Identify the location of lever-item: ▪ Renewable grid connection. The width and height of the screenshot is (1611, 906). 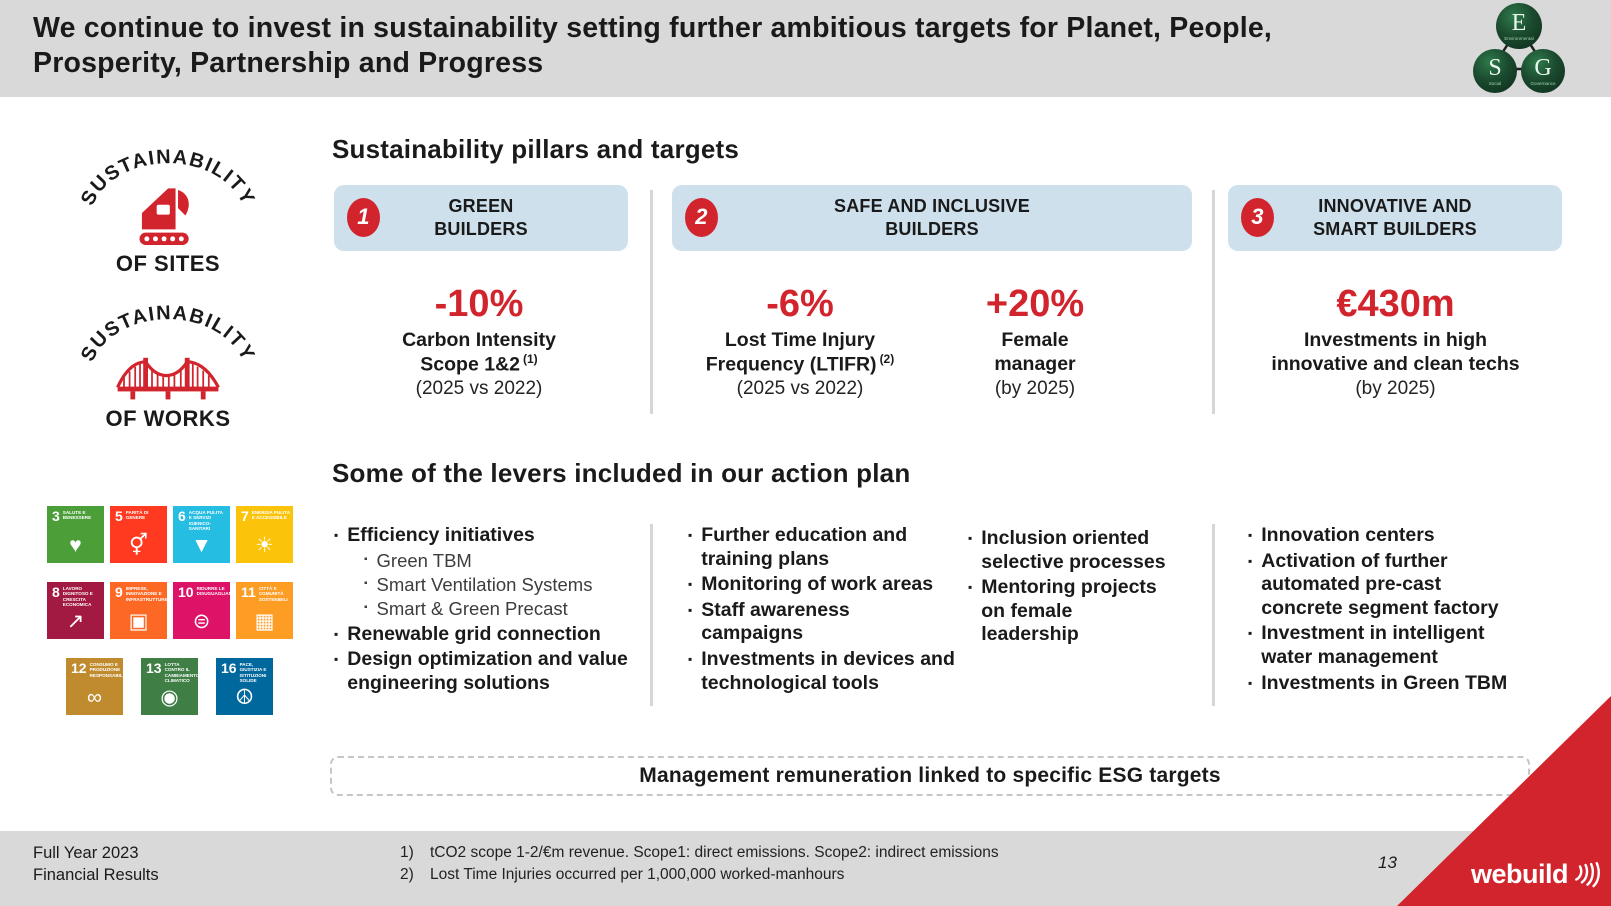
(467, 633).